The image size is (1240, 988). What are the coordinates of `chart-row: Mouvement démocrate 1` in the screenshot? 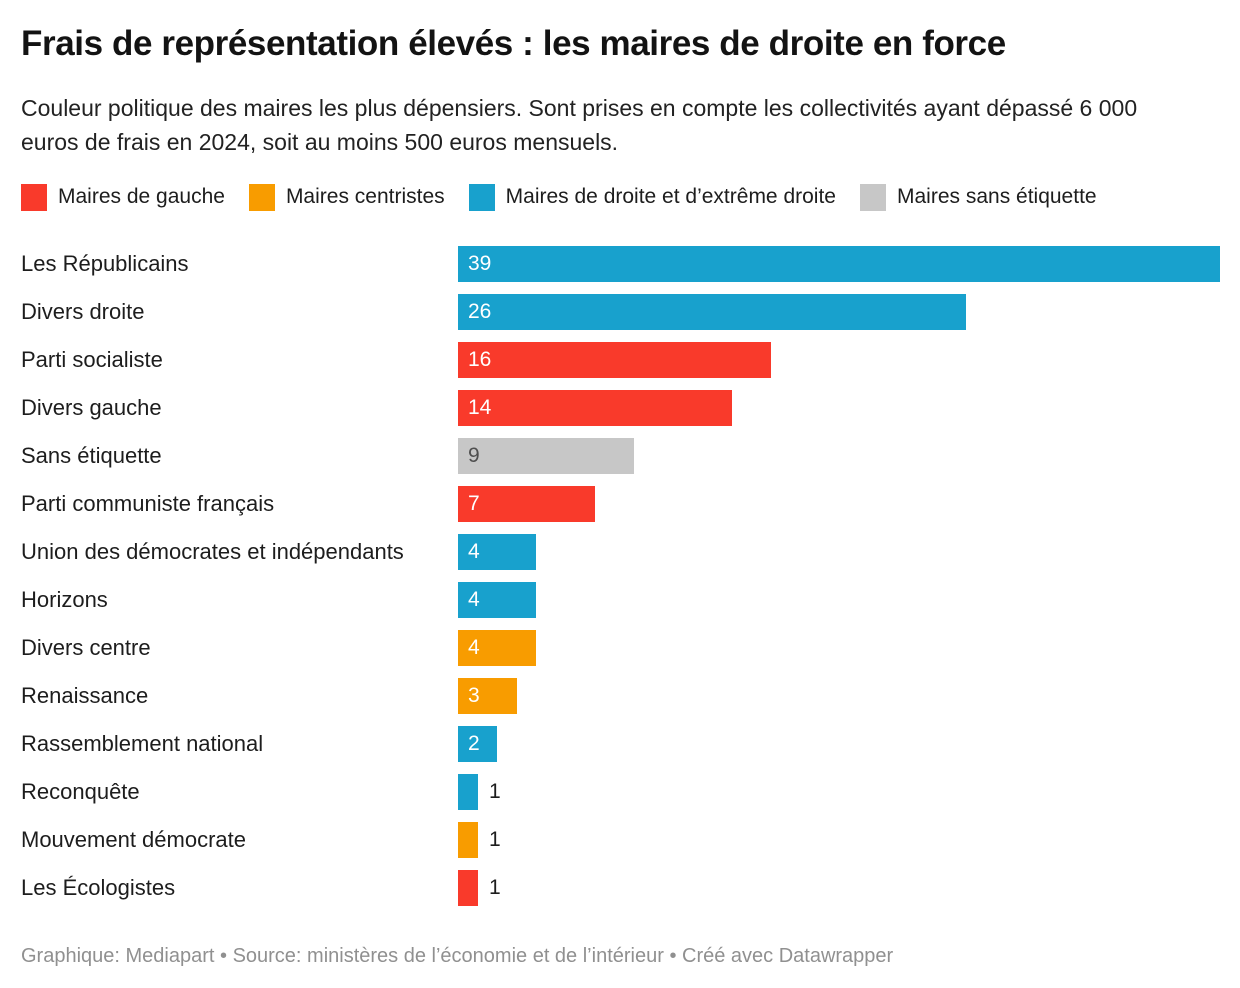 It's located at (620, 840).